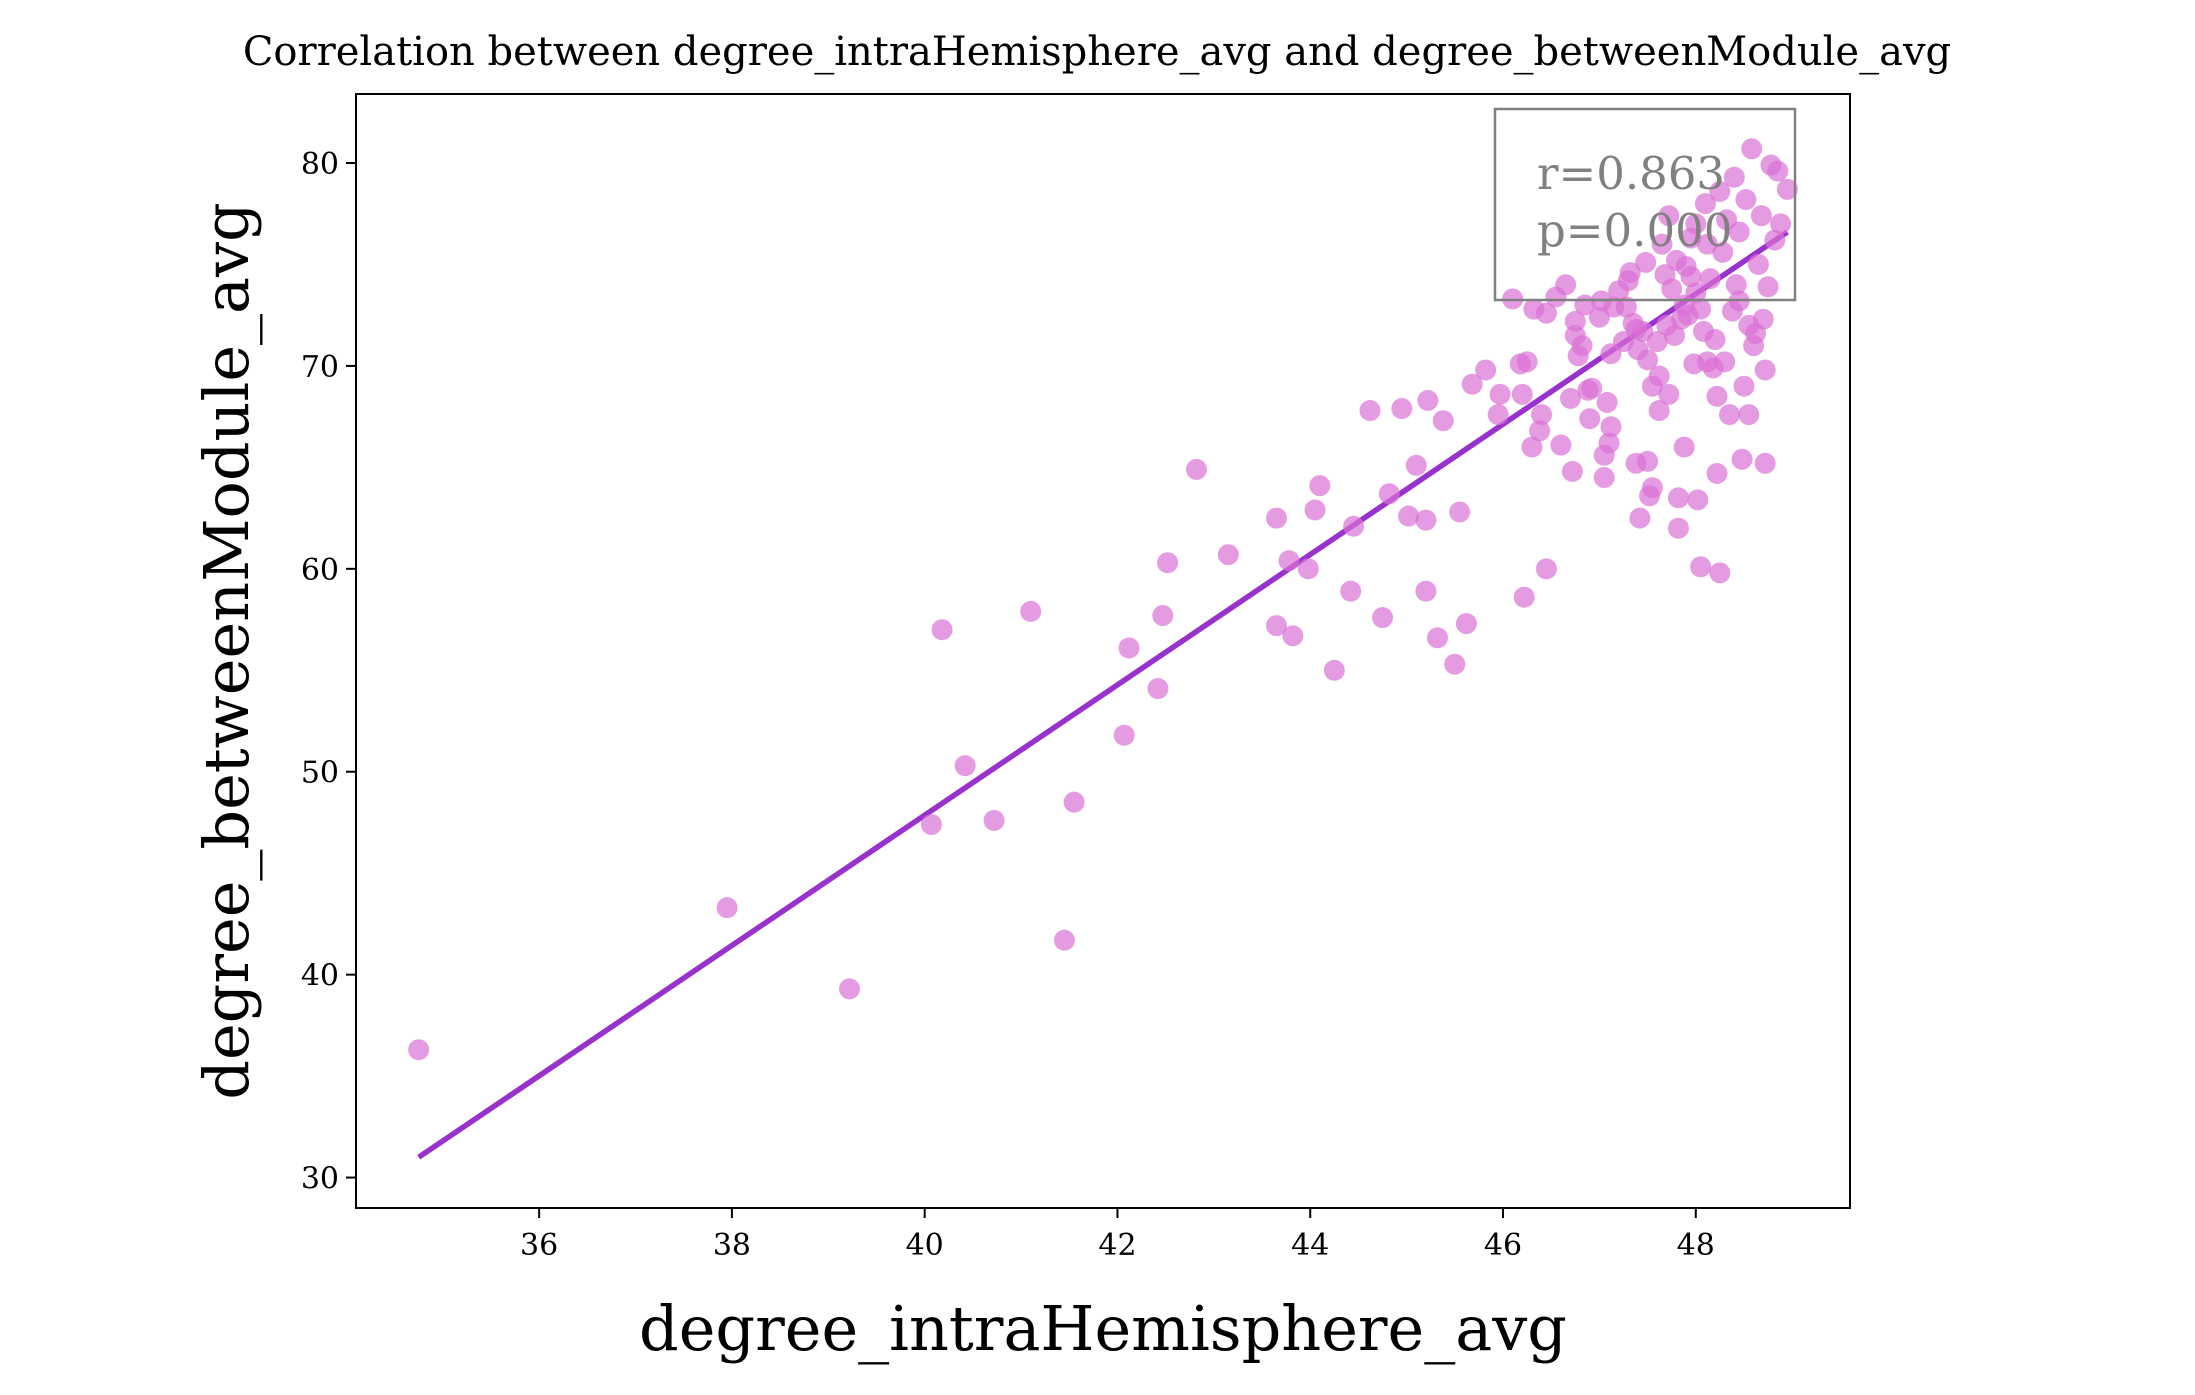 The width and height of the screenshot is (2195, 1395). Describe the element at coordinates (320, 1179) in the screenshot. I see `y-tick-label: 30` at that location.